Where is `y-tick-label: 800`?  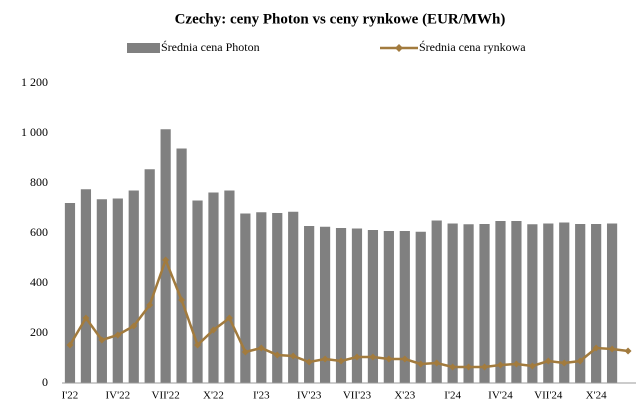 y-tick-label: 800 is located at coordinates (39, 182).